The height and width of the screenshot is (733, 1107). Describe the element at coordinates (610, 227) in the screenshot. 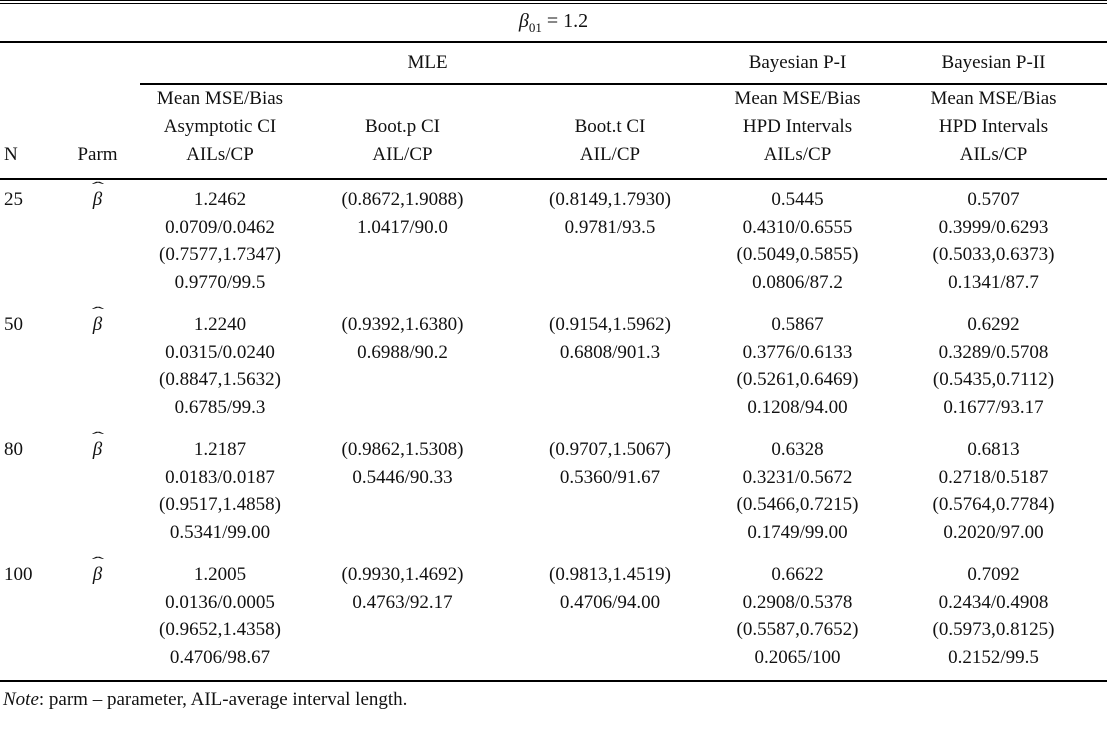

I see `cell-line: 0.9781/93.5` at that location.